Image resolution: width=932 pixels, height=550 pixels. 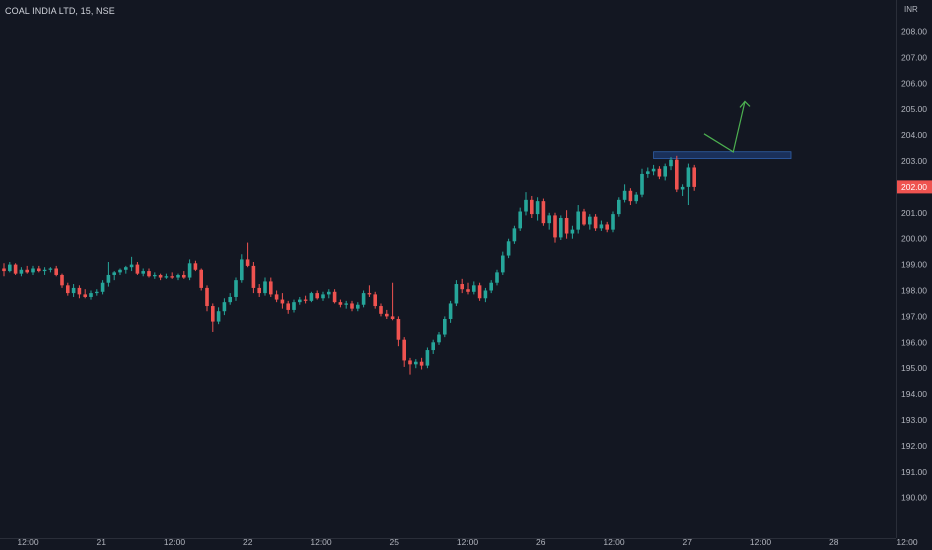 I want to click on price-tick-label: 190.00, so click(x=914, y=498).